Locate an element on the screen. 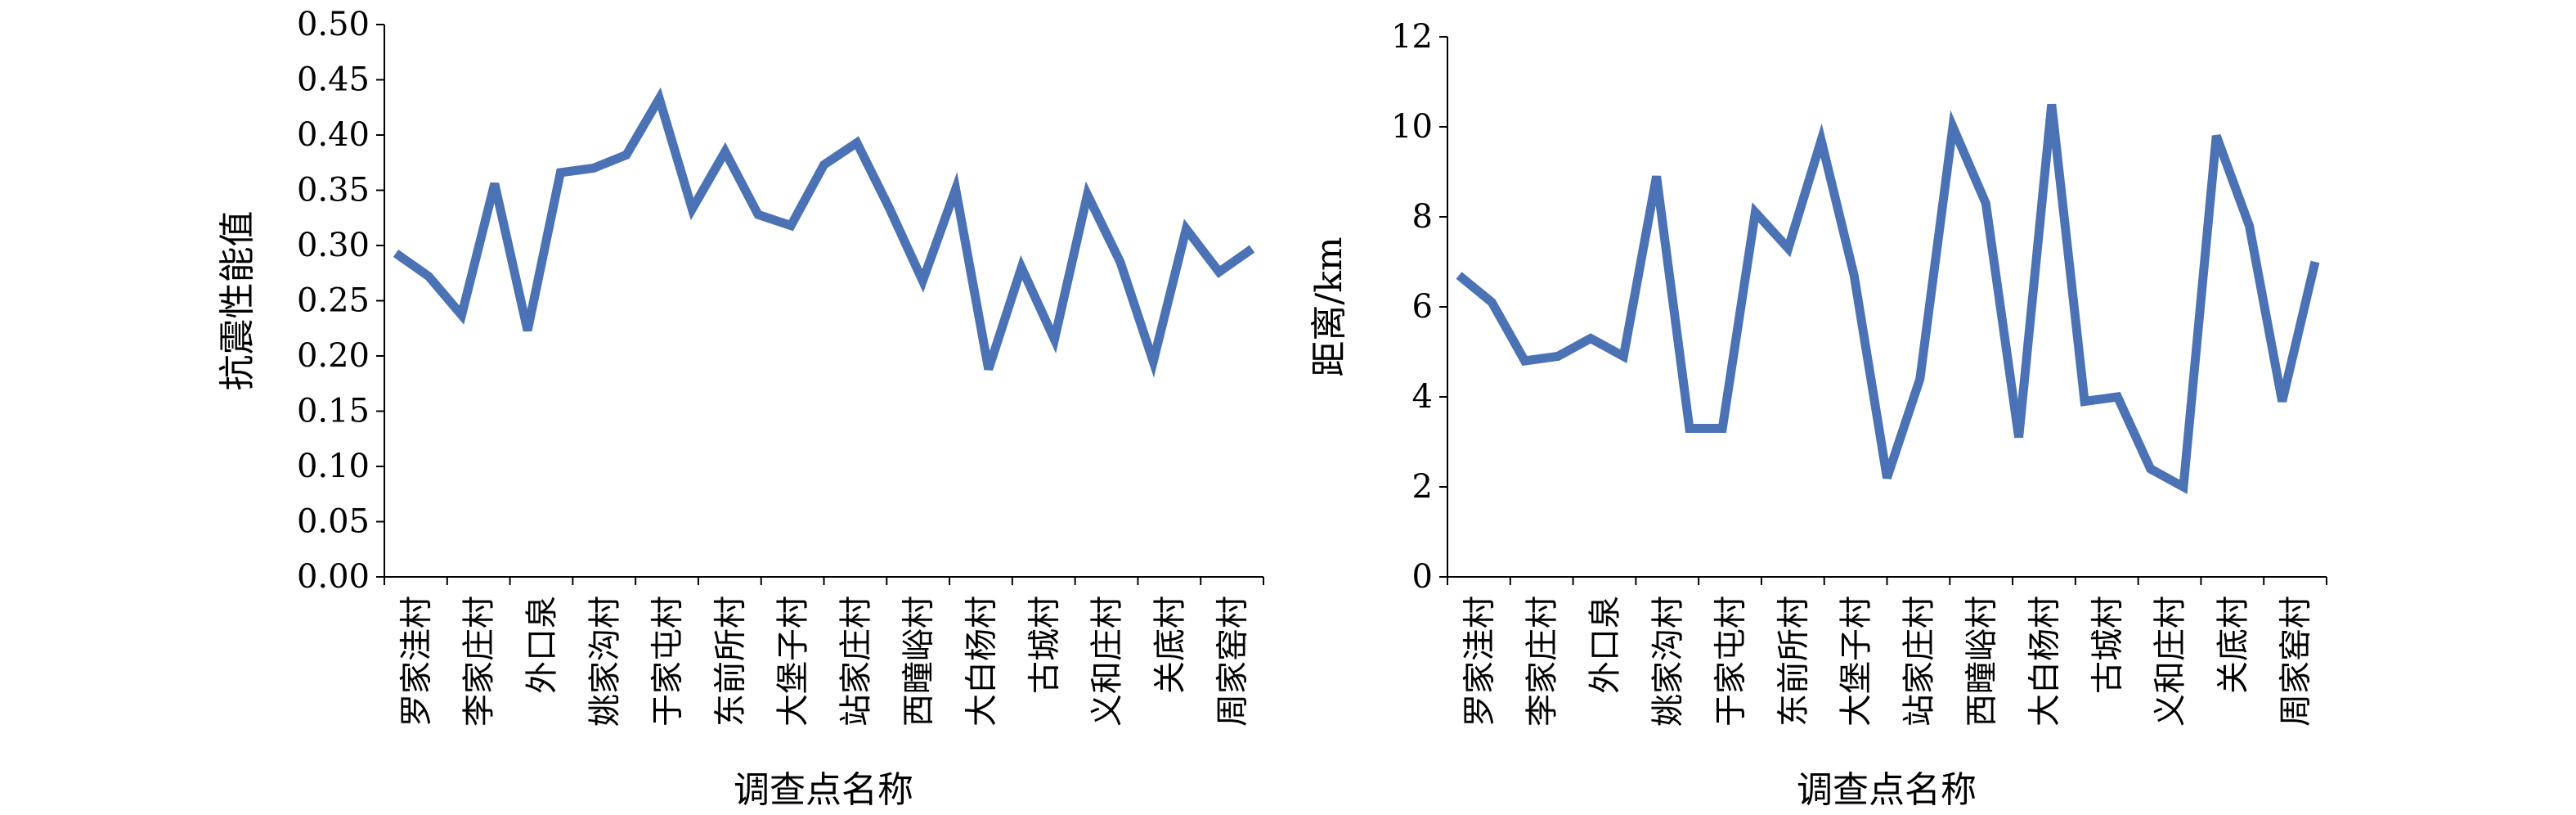 The image size is (2576, 815). y-tick-label: 0.45 is located at coordinates (333, 80).